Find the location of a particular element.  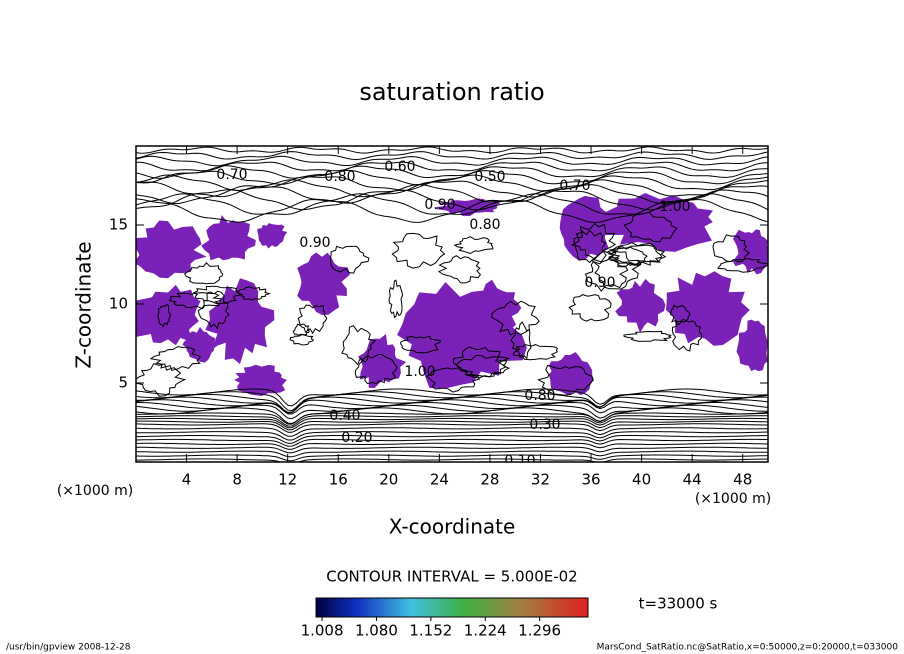

contour-label: 0.20 is located at coordinates (356, 438).